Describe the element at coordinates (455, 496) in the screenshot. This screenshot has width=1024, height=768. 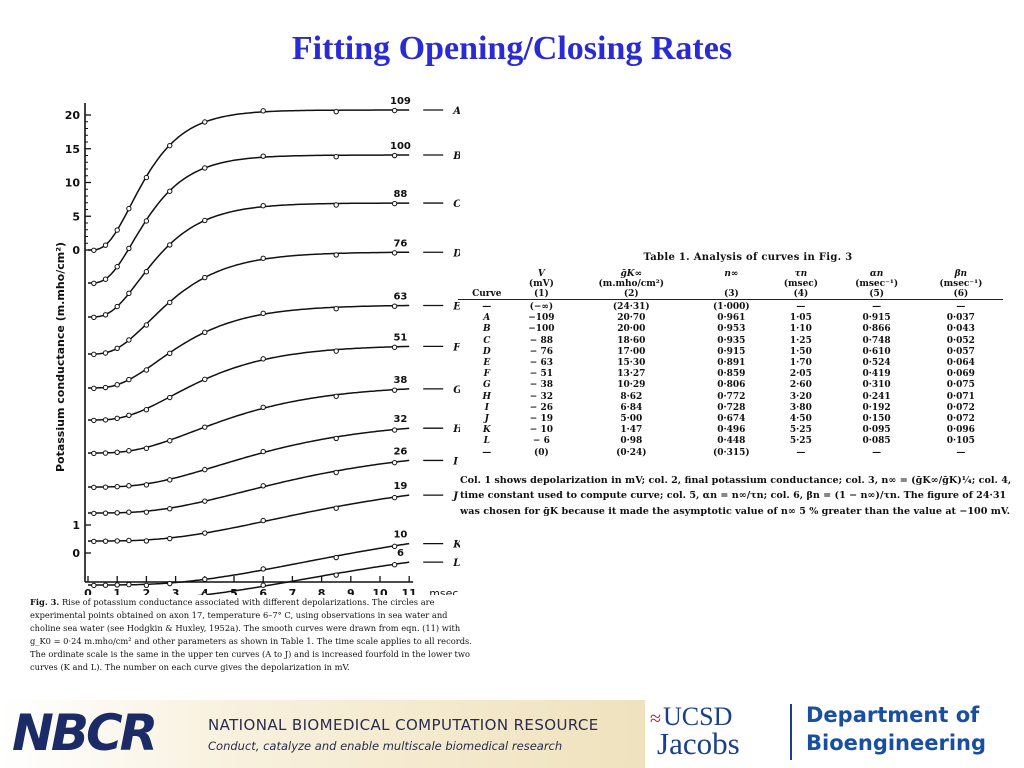
I see `curve-letter: J` at that location.